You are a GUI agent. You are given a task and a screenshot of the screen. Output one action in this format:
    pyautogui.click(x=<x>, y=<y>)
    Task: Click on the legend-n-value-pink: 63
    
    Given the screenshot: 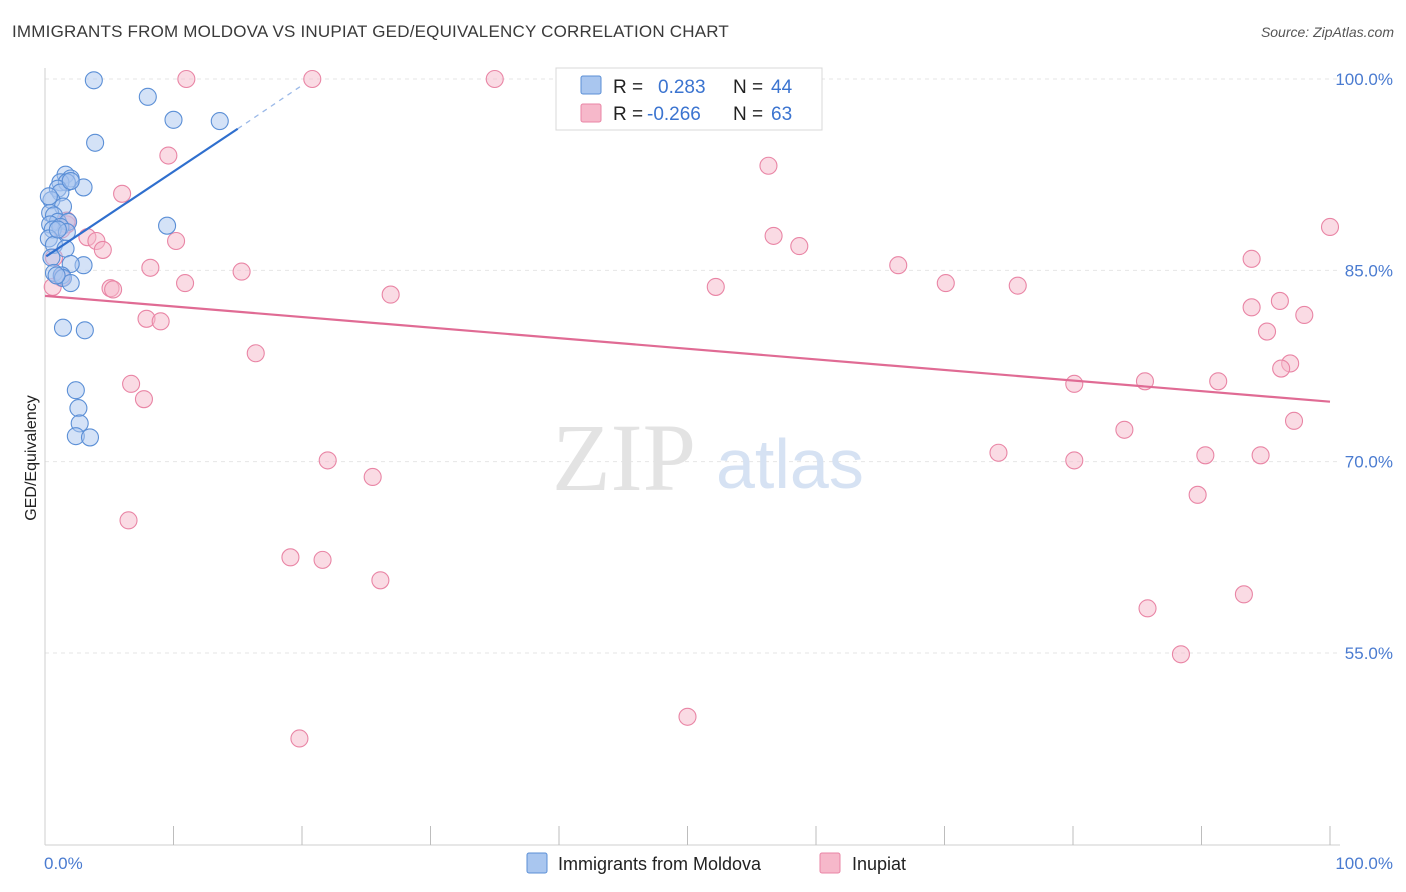 What is the action you would take?
    pyautogui.click(x=781, y=114)
    